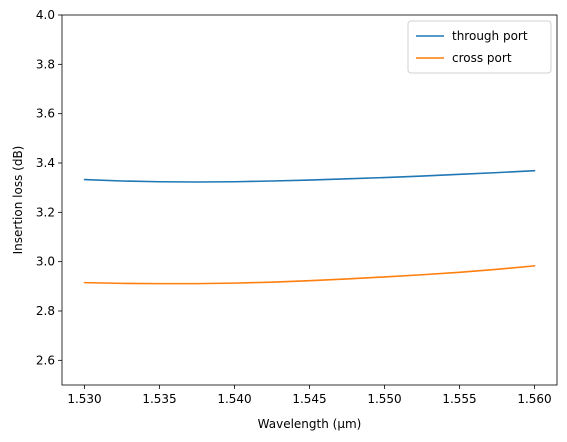  What do you see at coordinates (84, 399) in the screenshot?
I see `x-tick-label: 1.530` at bounding box center [84, 399].